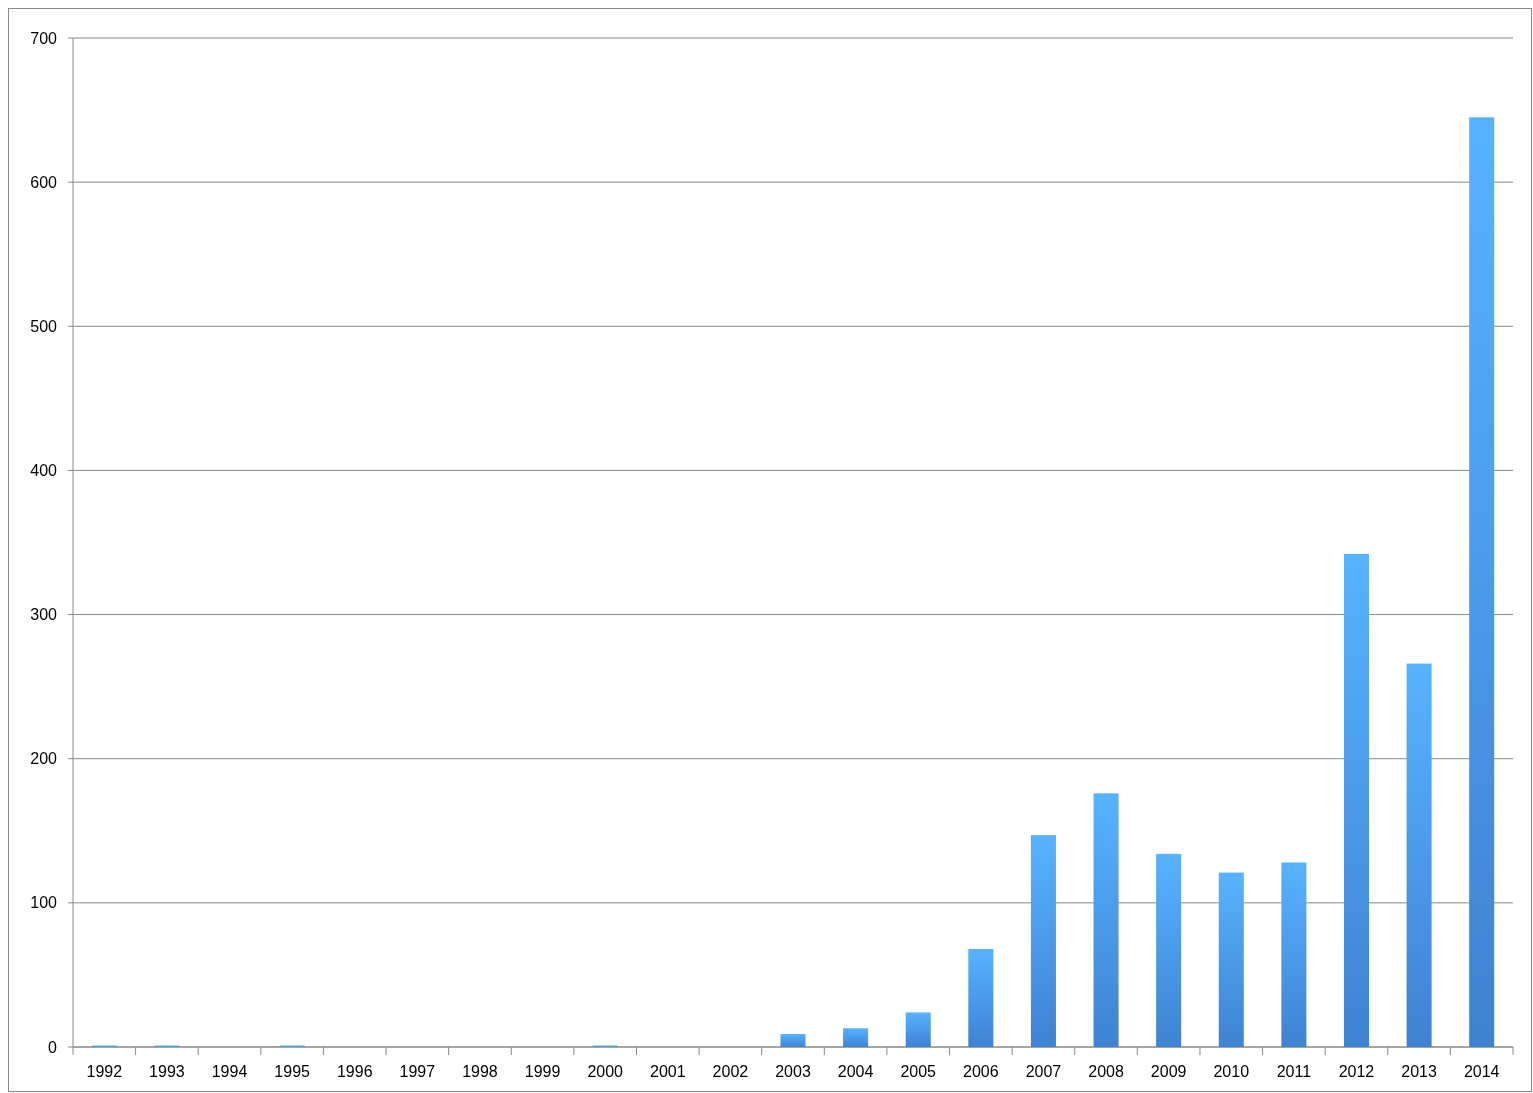 The width and height of the screenshot is (1533, 1093). Describe the element at coordinates (354, 1071) in the screenshot. I see `x-tick-label: 1996` at that location.